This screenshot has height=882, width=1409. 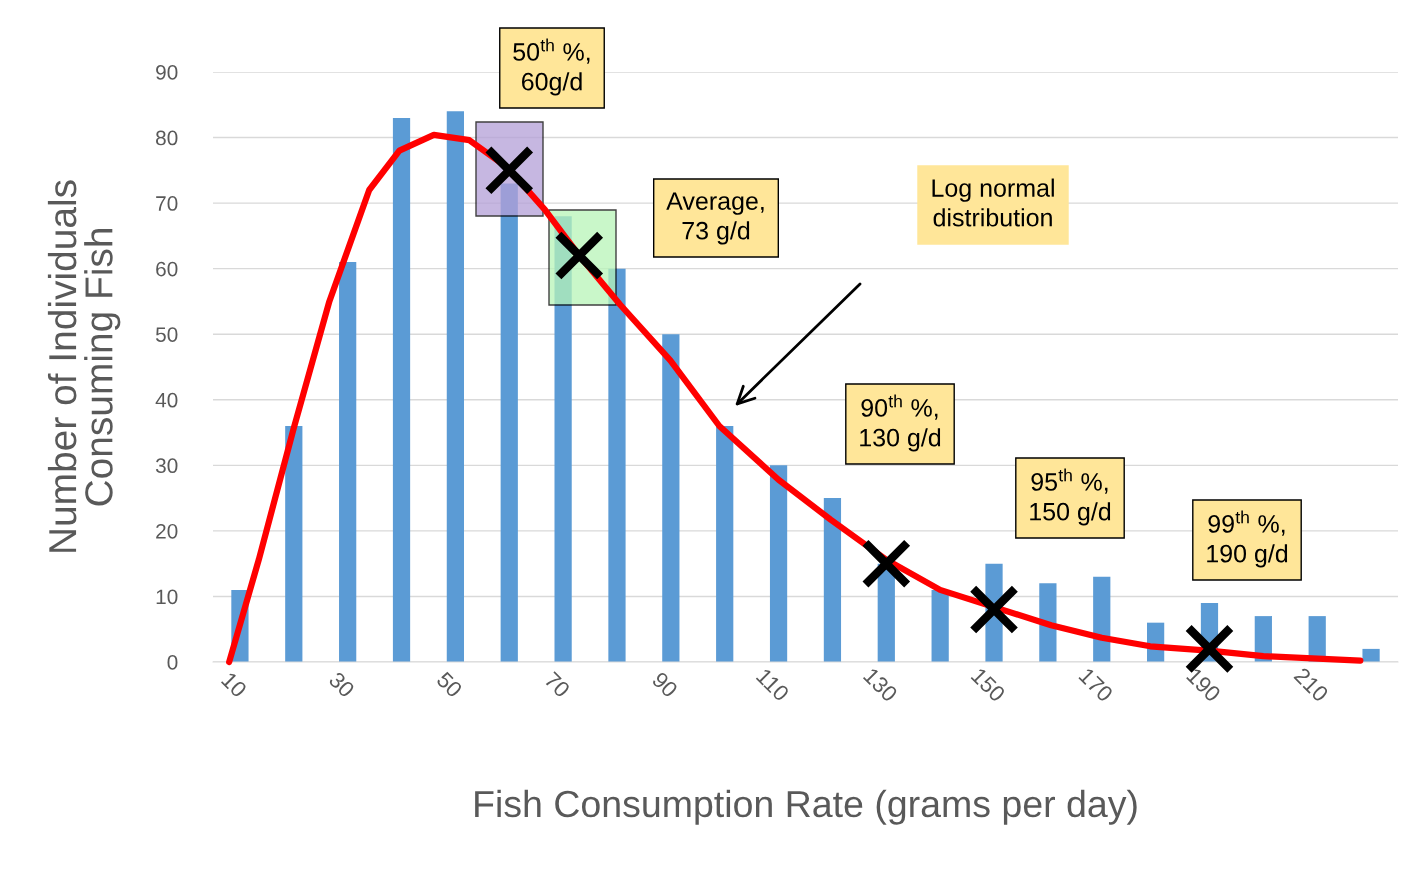 What do you see at coordinates (167, 203) in the screenshot?
I see `y-tick-label: 70` at bounding box center [167, 203].